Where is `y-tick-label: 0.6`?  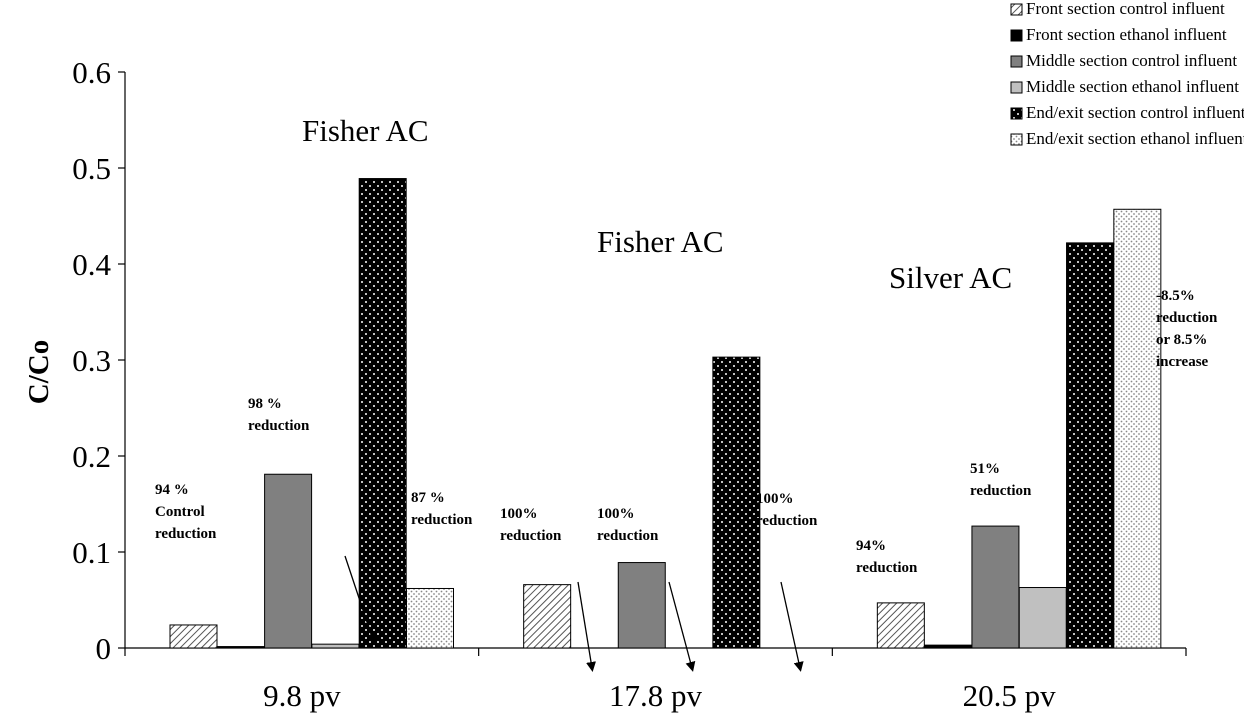
y-tick-label: 0.6 is located at coordinates (91, 72).